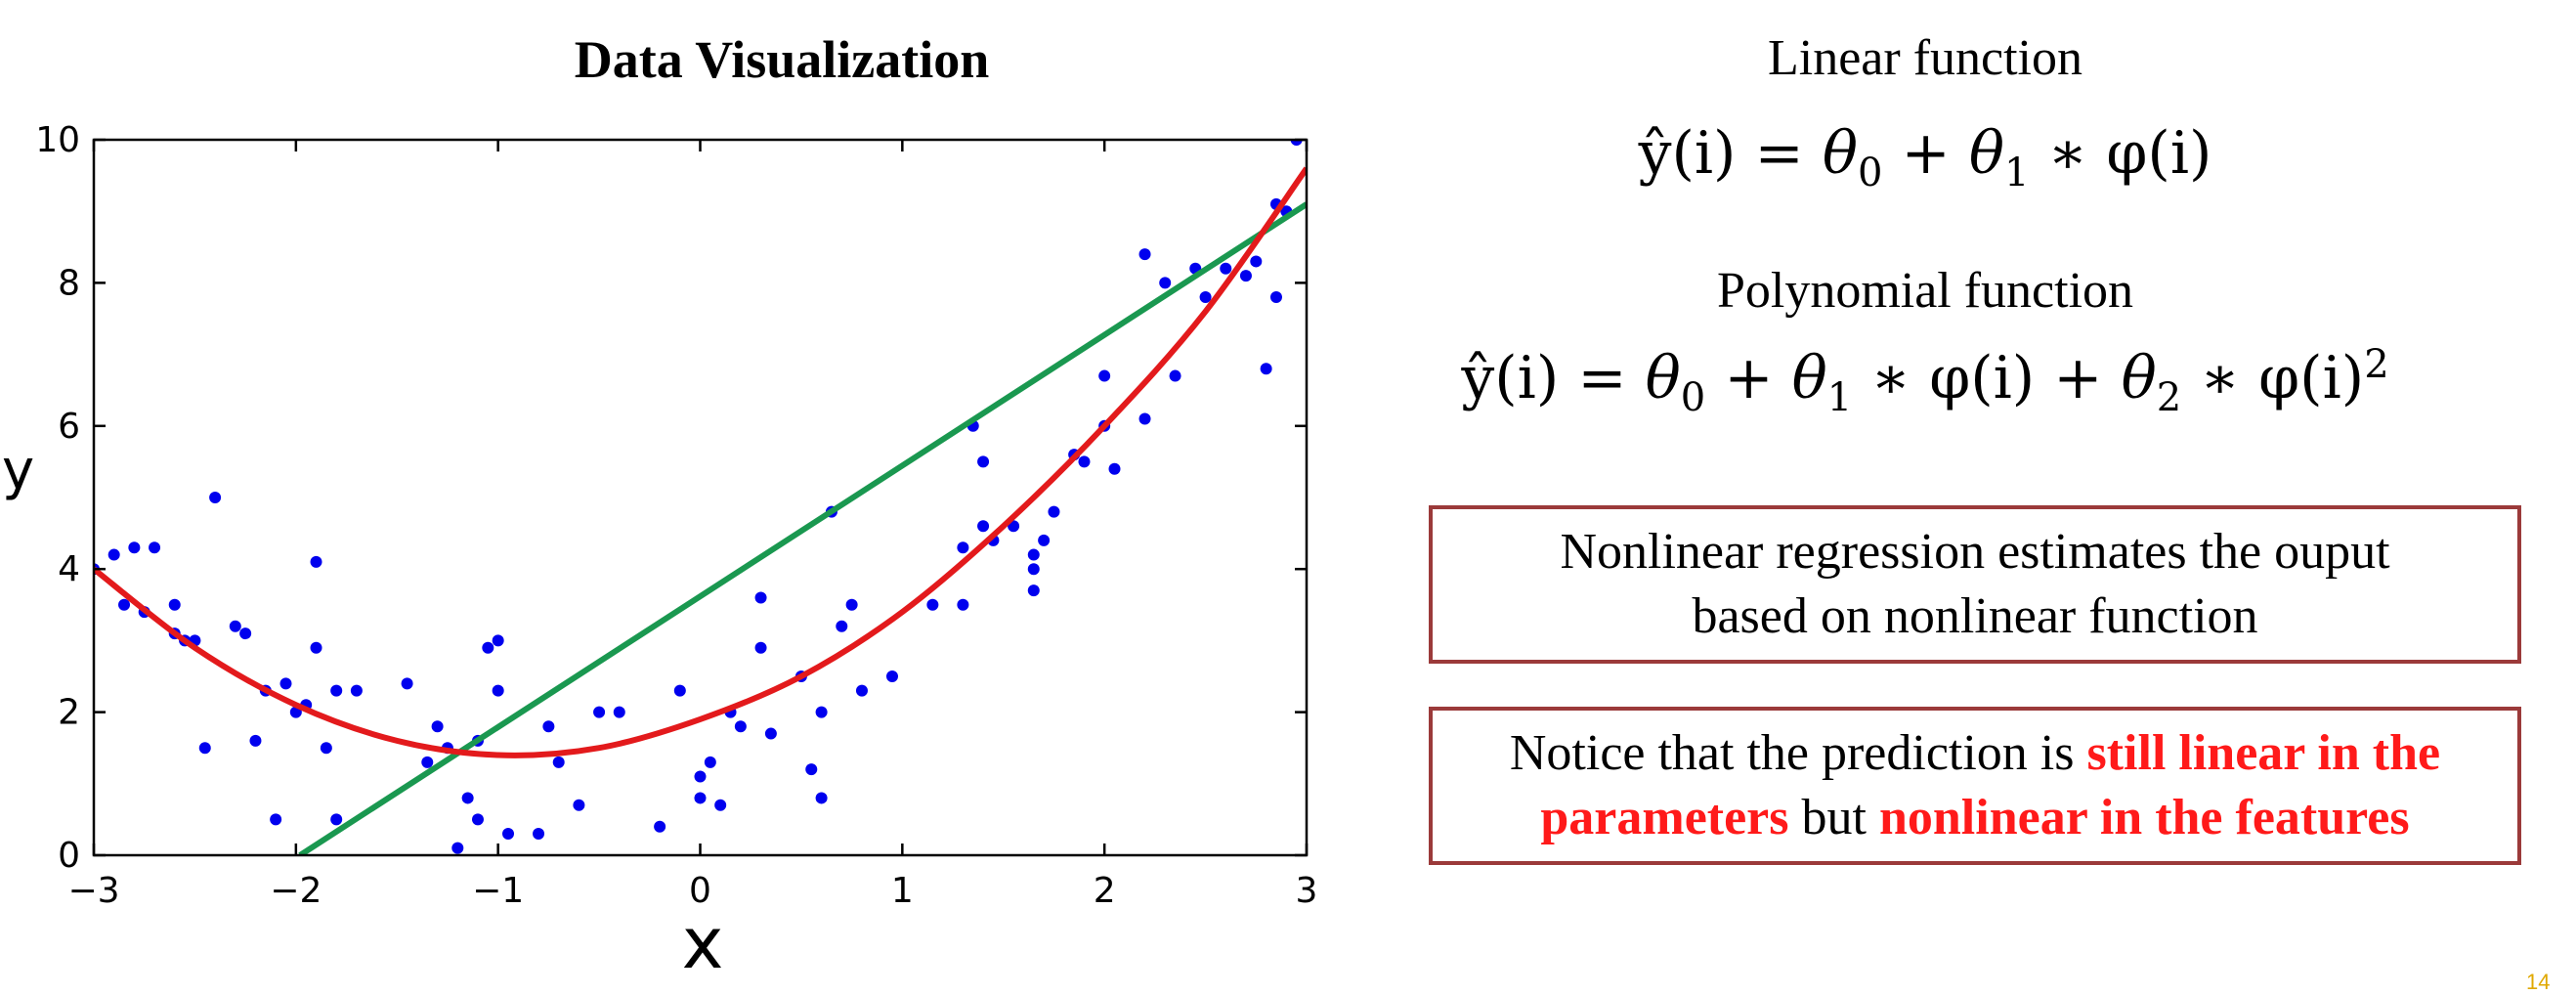 This screenshot has height=995, width=2576. Describe the element at coordinates (2169, 397) in the screenshot. I see `sub-2: 2` at that location.